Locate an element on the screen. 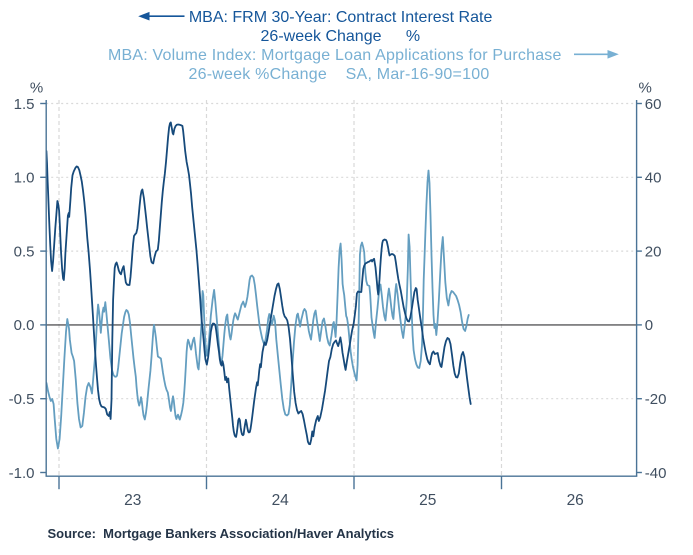 The height and width of the screenshot is (555, 693). svg-text: 20 is located at coordinates (653, 251).